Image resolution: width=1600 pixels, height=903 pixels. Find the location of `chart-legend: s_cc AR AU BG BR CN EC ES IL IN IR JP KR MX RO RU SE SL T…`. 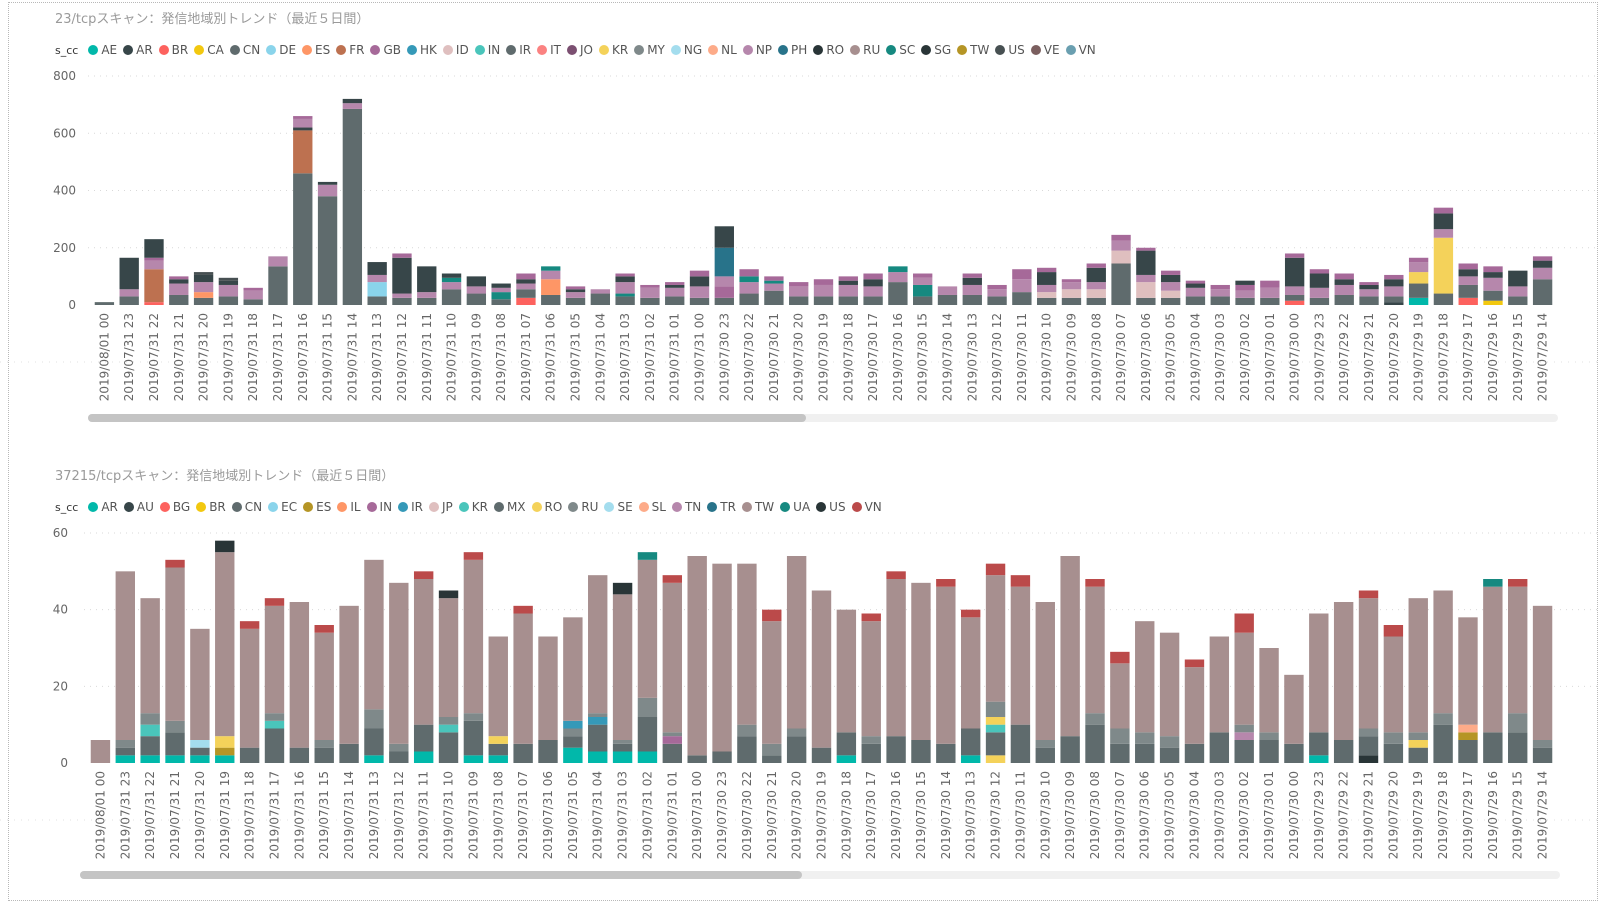

chart-legend: s_cc AR AU BG BR CN EC ES IL IN IR JP KR MX RO RU SE SL T… is located at coordinates (471, 507).